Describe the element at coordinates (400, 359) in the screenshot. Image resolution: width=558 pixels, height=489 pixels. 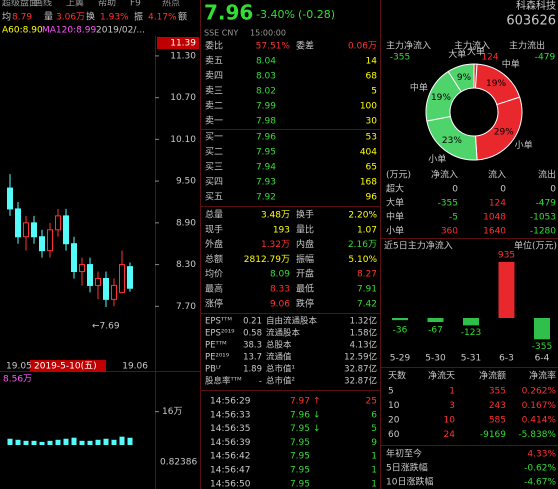
I see `x-label: 5-29` at that location.